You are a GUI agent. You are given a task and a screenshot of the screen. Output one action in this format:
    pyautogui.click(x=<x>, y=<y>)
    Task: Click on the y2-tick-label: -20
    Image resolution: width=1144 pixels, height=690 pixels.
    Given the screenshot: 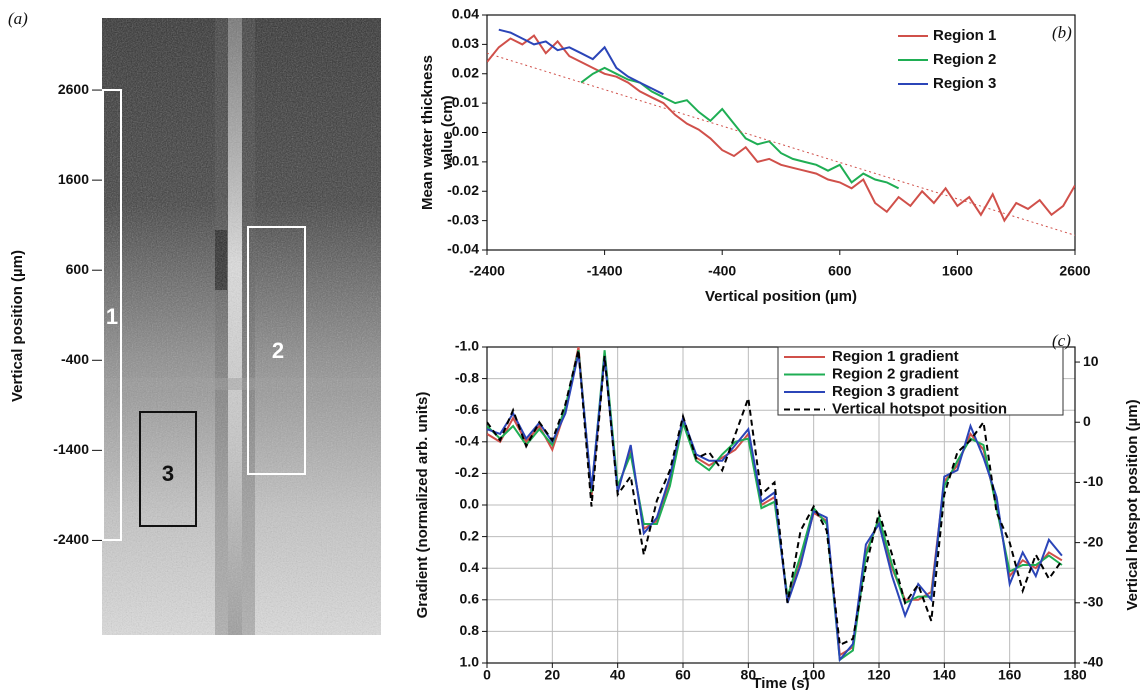 What is the action you would take?
    pyautogui.click(x=1093, y=541)
    